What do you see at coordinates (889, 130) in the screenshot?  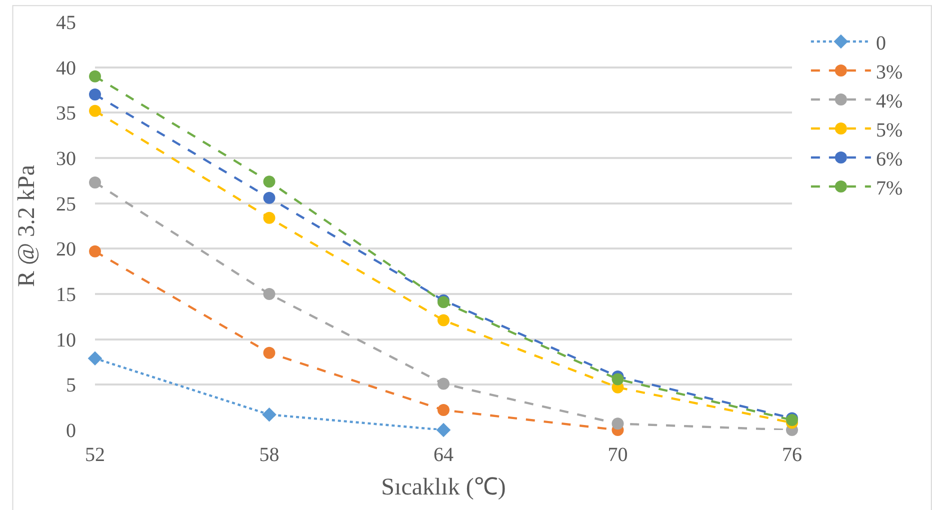 I see `legend-label: 5%` at bounding box center [889, 130].